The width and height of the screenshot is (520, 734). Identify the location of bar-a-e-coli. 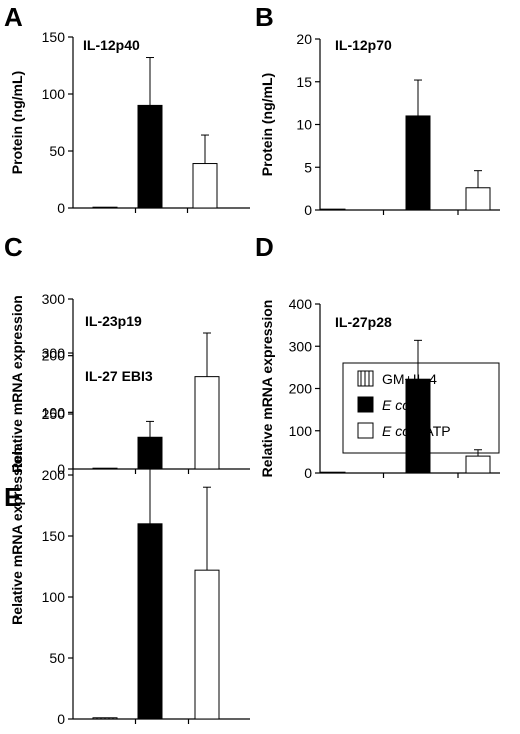
(150, 156).